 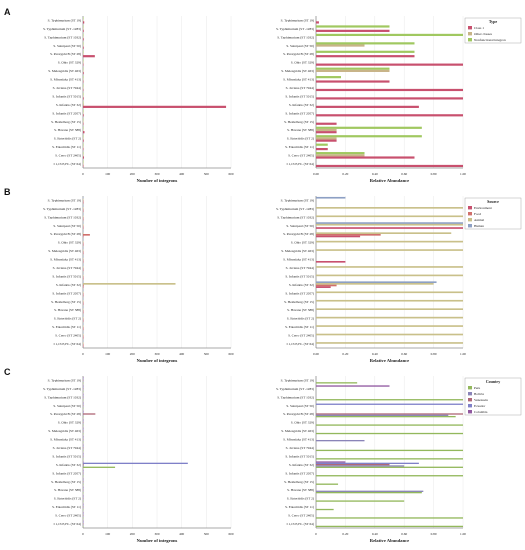 What do you see at coordinates (493, 381) in the screenshot?
I see `legend-title: Country` at bounding box center [493, 381].